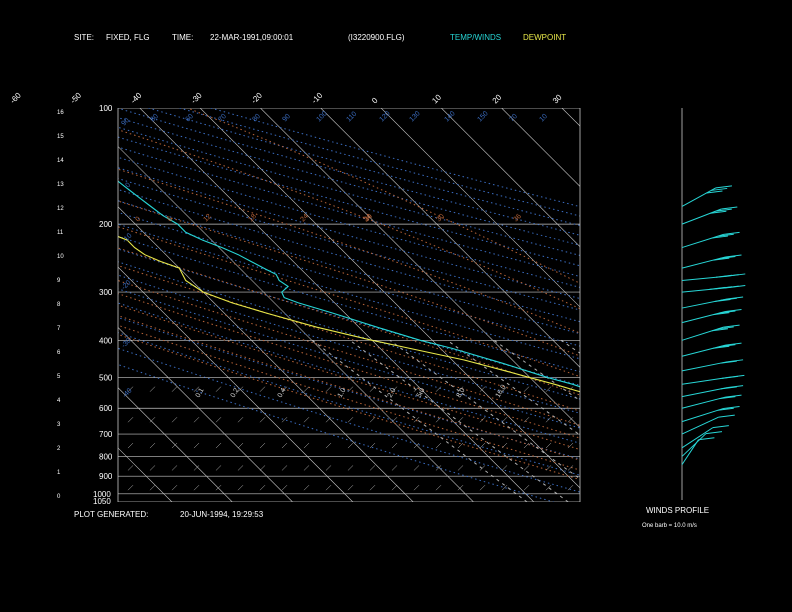 This screenshot has width=792, height=612. Describe the element at coordinates (60, 161) in the screenshot. I see `height-tick-label: 14` at that location.